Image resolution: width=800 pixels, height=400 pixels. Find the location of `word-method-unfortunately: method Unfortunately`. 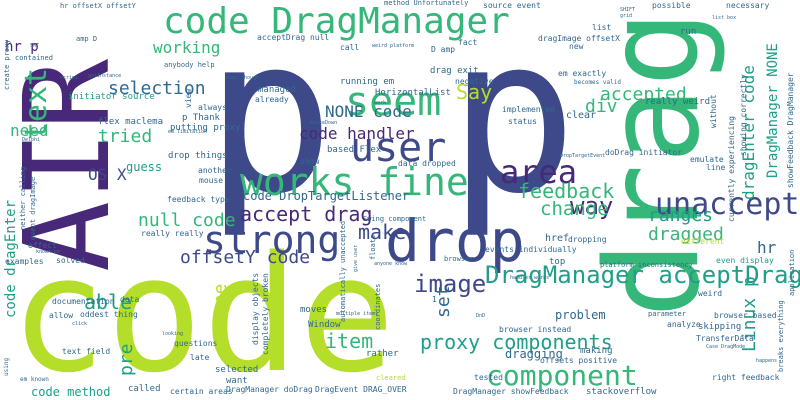

word-method-unfortunately: method Unfortunately is located at coordinates (426, 3).